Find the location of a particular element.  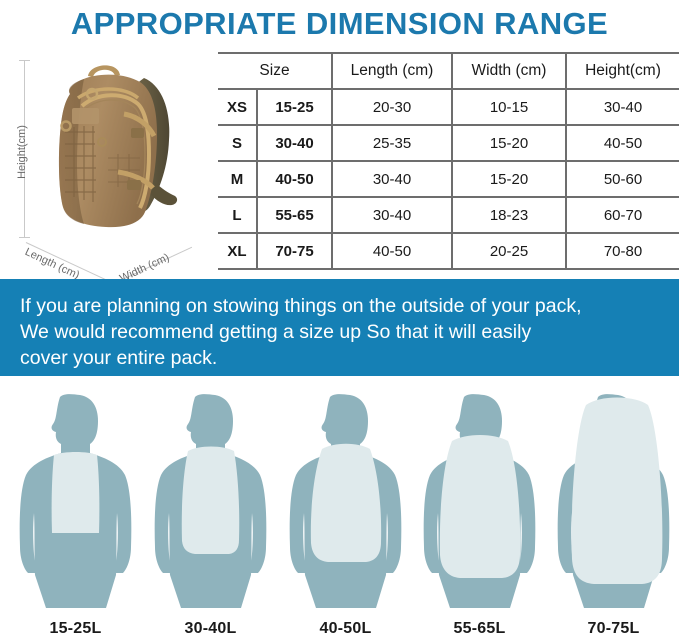

height-axis-line is located at coordinates (24, 149).